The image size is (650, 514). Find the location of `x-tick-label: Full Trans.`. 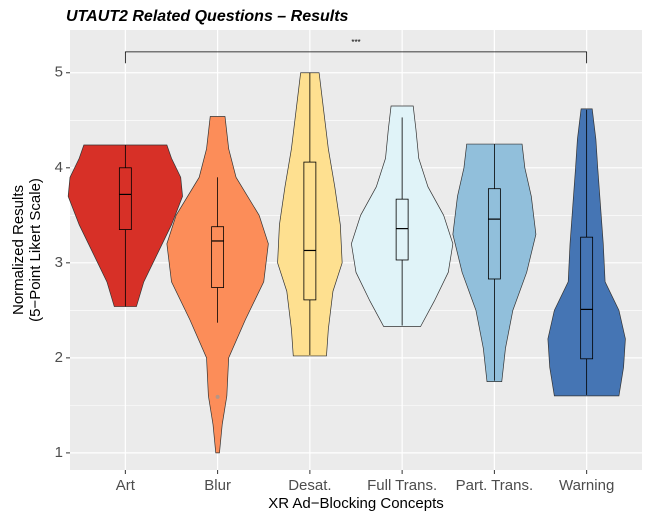

x-tick-label: Full Trans. is located at coordinates (402, 485).